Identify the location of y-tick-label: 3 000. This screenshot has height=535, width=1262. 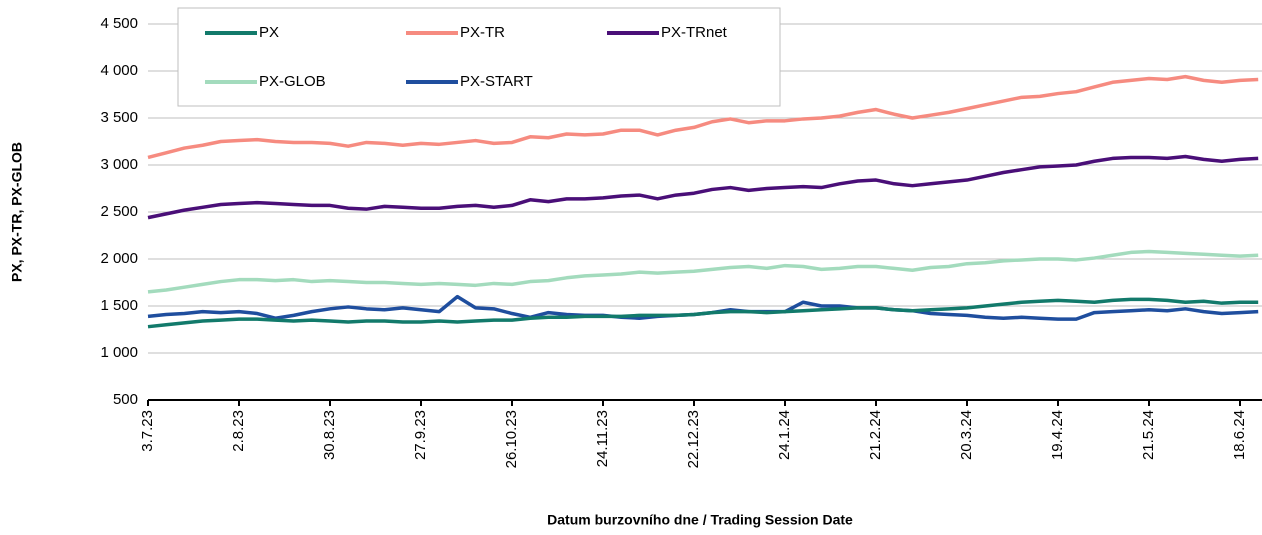
(119, 164).